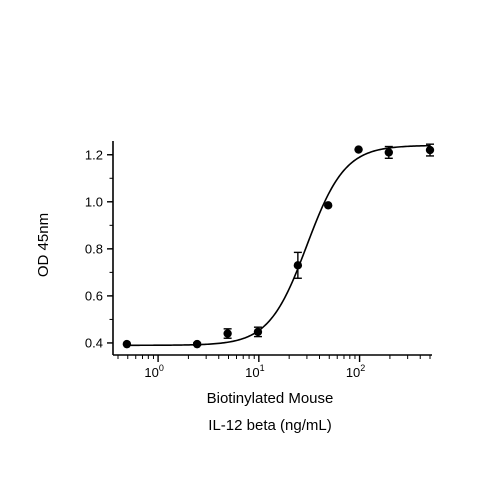  What do you see at coordinates (94, 248) in the screenshot?
I see `y-tick-label: 0.8` at bounding box center [94, 248].